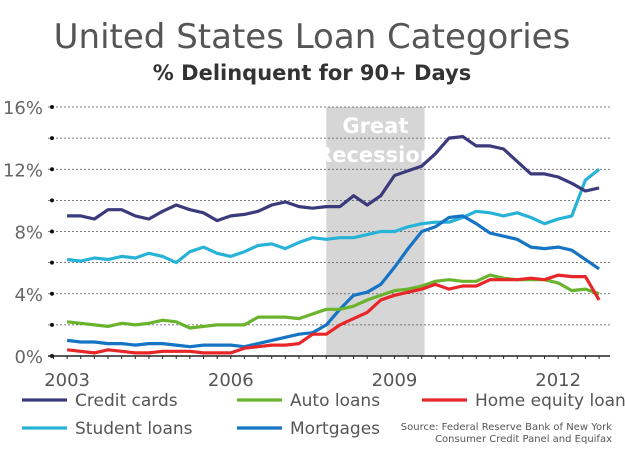 The width and height of the screenshot is (625, 457). I want to click on y-tick-label: 4%, so click(28, 295).